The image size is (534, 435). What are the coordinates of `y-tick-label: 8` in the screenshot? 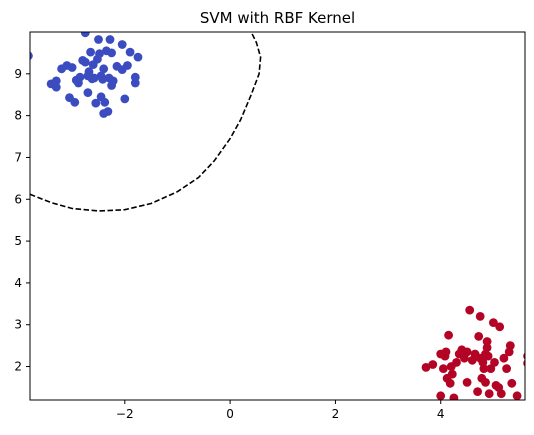 It's located at (18, 116).